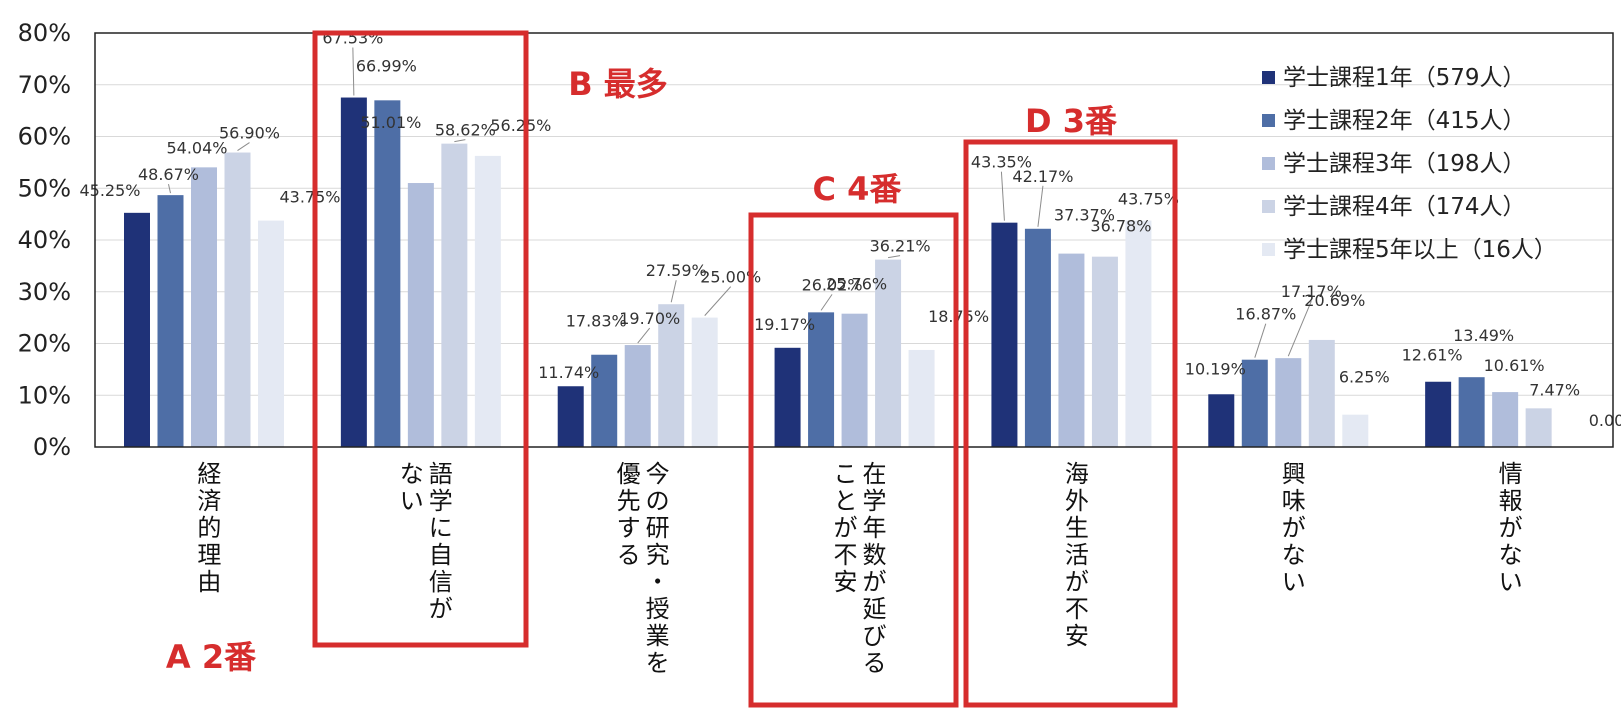 The image size is (1621, 716). I want to click on category-char: 語, so click(441, 474).